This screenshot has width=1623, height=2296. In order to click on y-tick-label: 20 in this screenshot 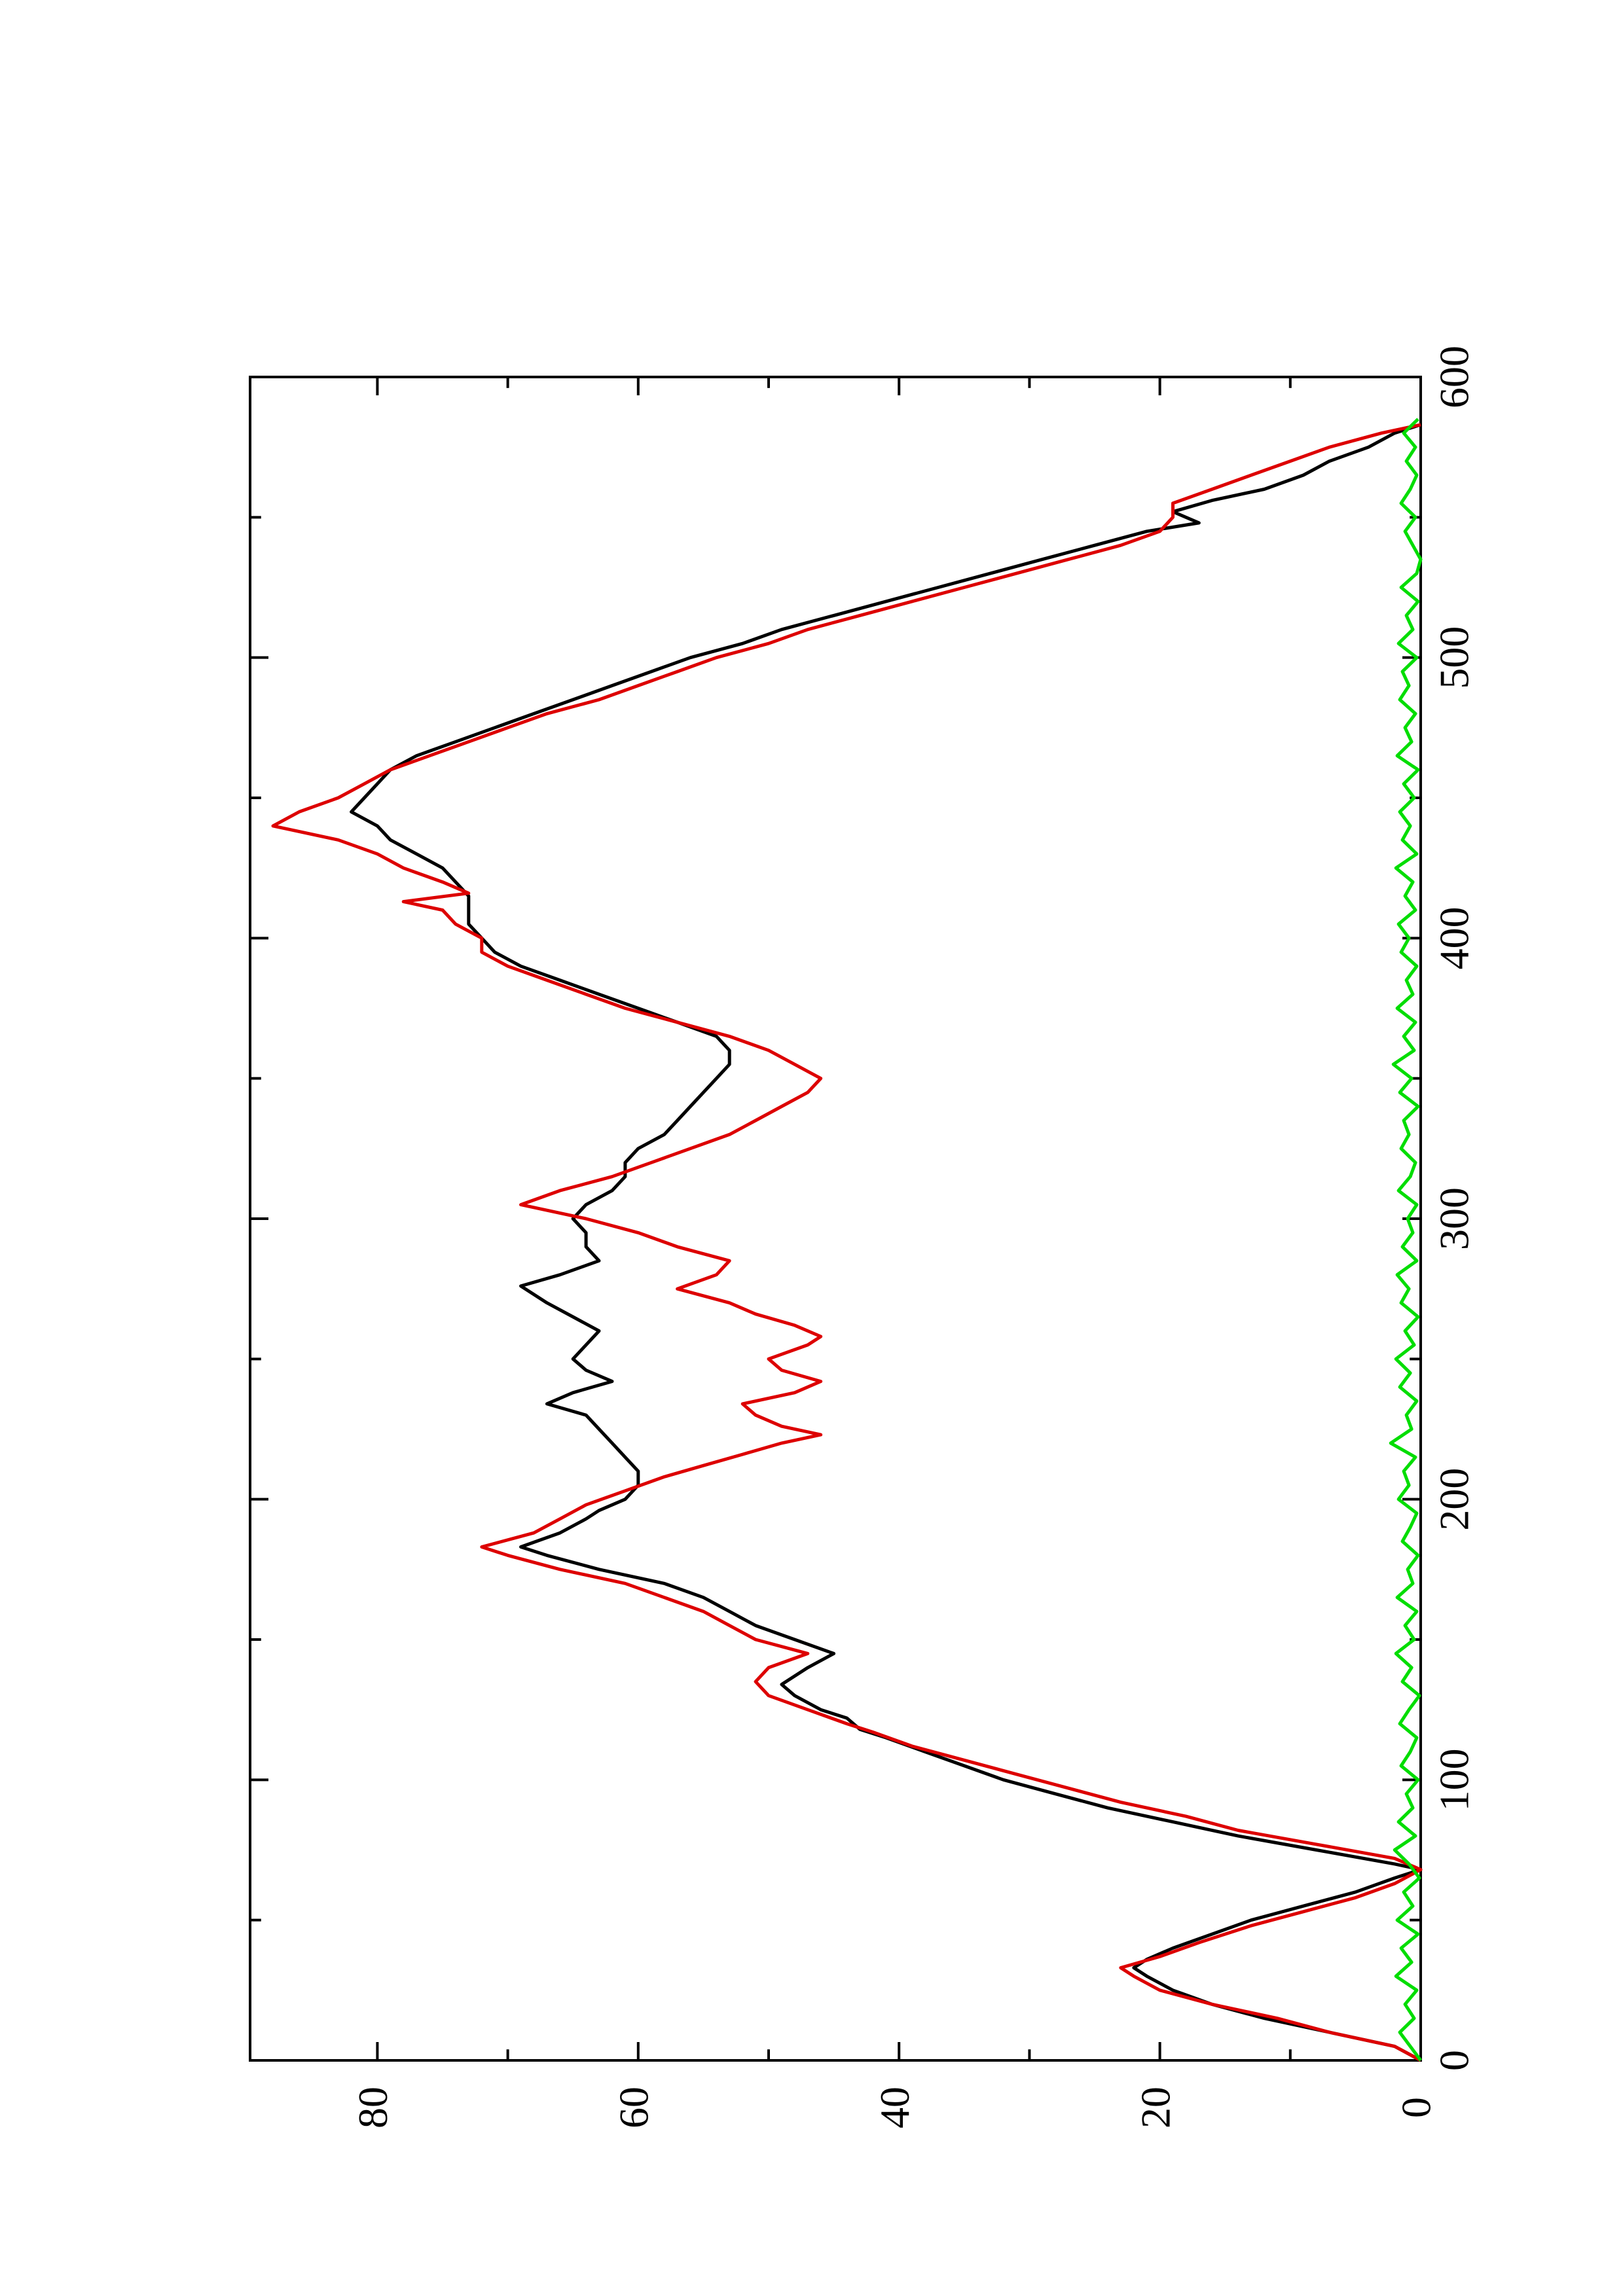, I will do `click(1155, 2107)`.